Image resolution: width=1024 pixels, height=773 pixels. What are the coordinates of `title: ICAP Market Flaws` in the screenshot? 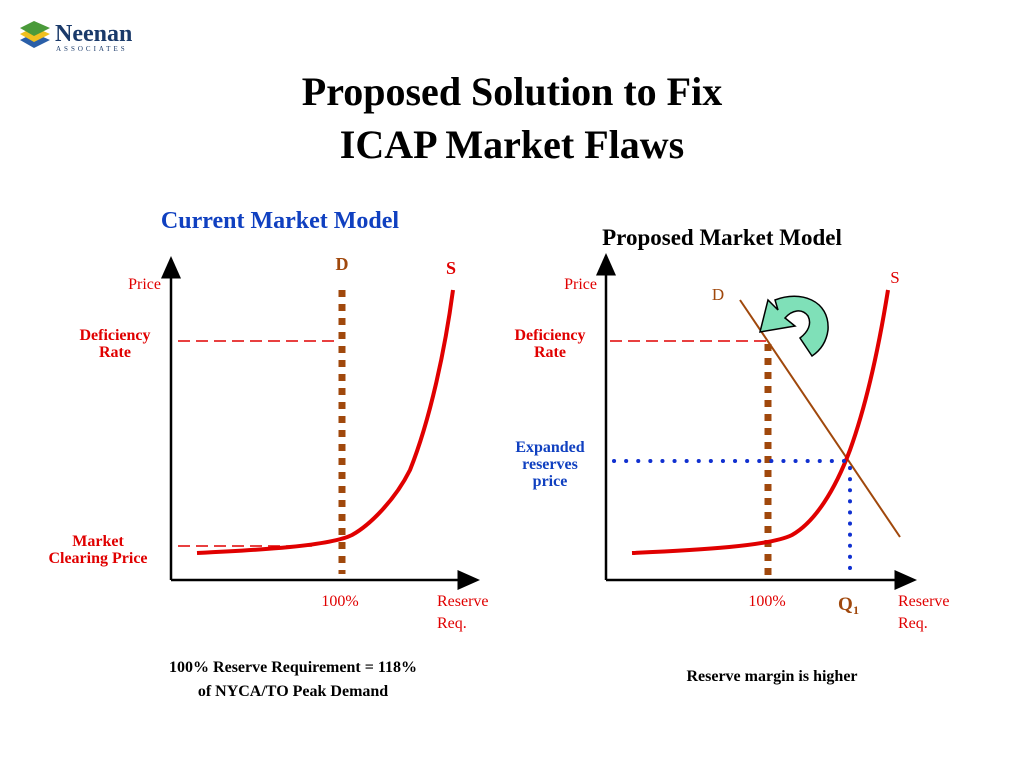 It's located at (512, 144).